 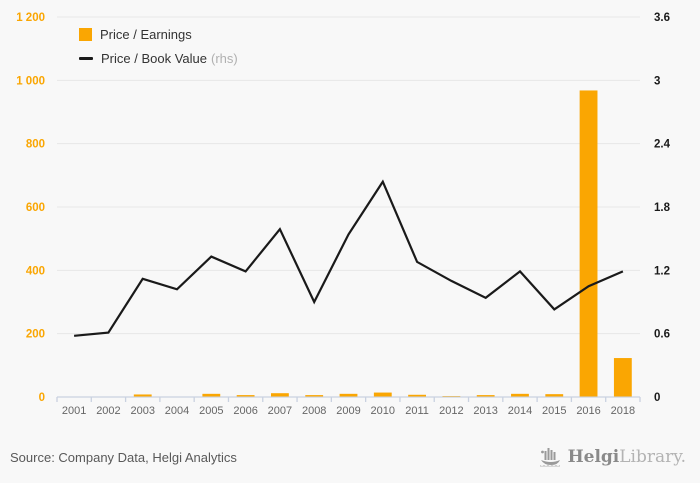 What do you see at coordinates (35, 335) in the screenshot?
I see `left-axis-tick-label: 200` at bounding box center [35, 335].